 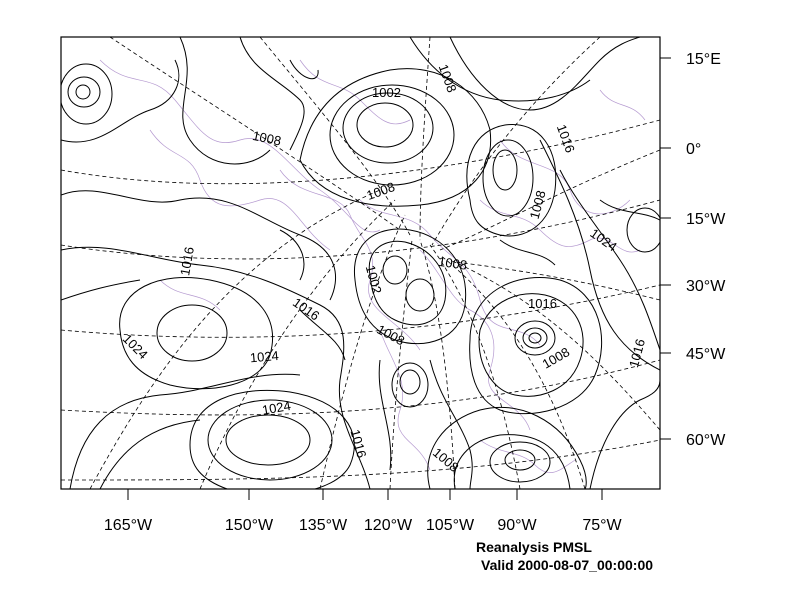 I want to click on figure-subtitle: Valid 2000-08-07_00:00:00, so click(x=567, y=565).